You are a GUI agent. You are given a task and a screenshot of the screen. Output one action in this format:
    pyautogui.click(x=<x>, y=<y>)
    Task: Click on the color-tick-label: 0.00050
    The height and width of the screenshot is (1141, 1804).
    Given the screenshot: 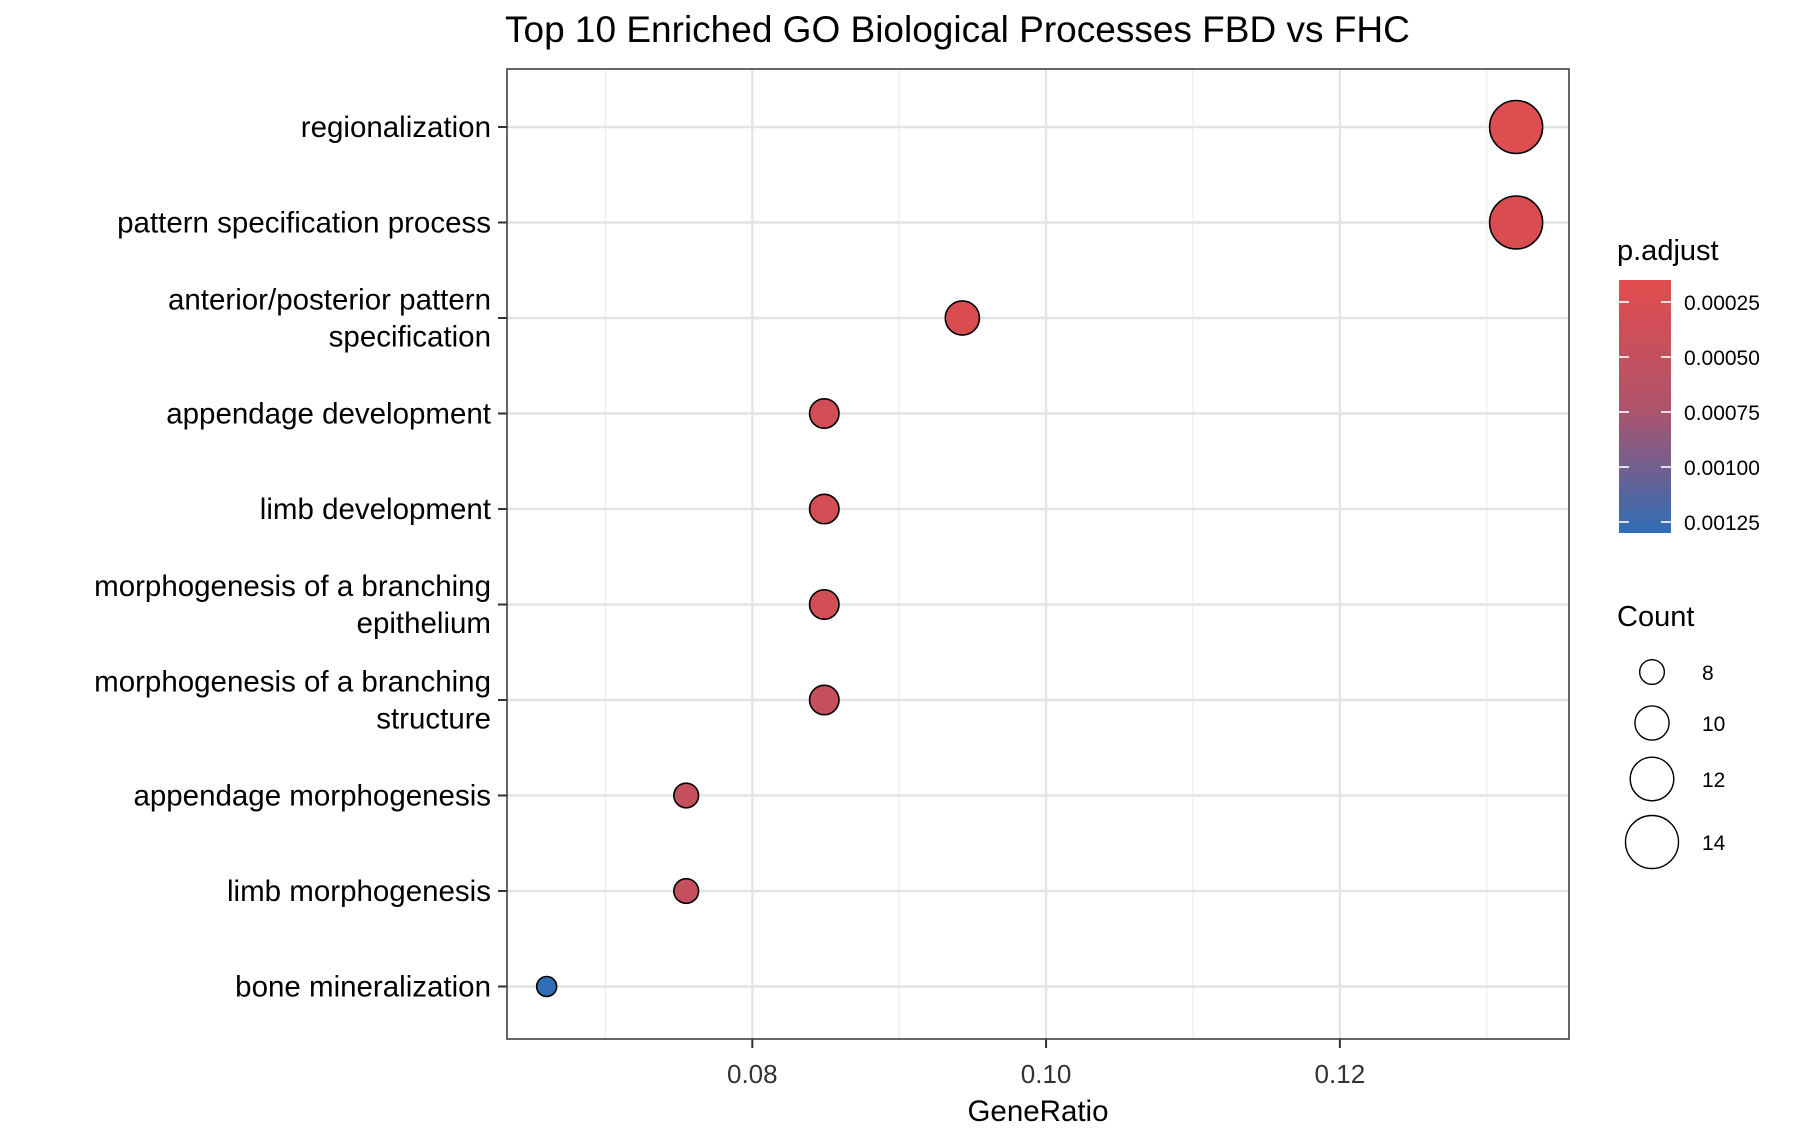 What is the action you would take?
    pyautogui.click(x=1722, y=358)
    